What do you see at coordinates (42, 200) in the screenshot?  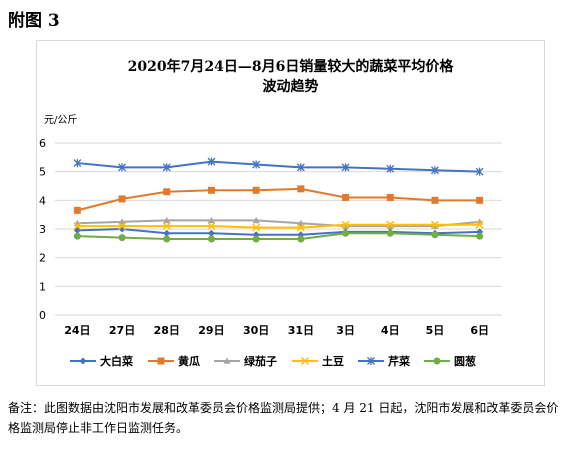 I see `y-tick-label: 4` at bounding box center [42, 200].